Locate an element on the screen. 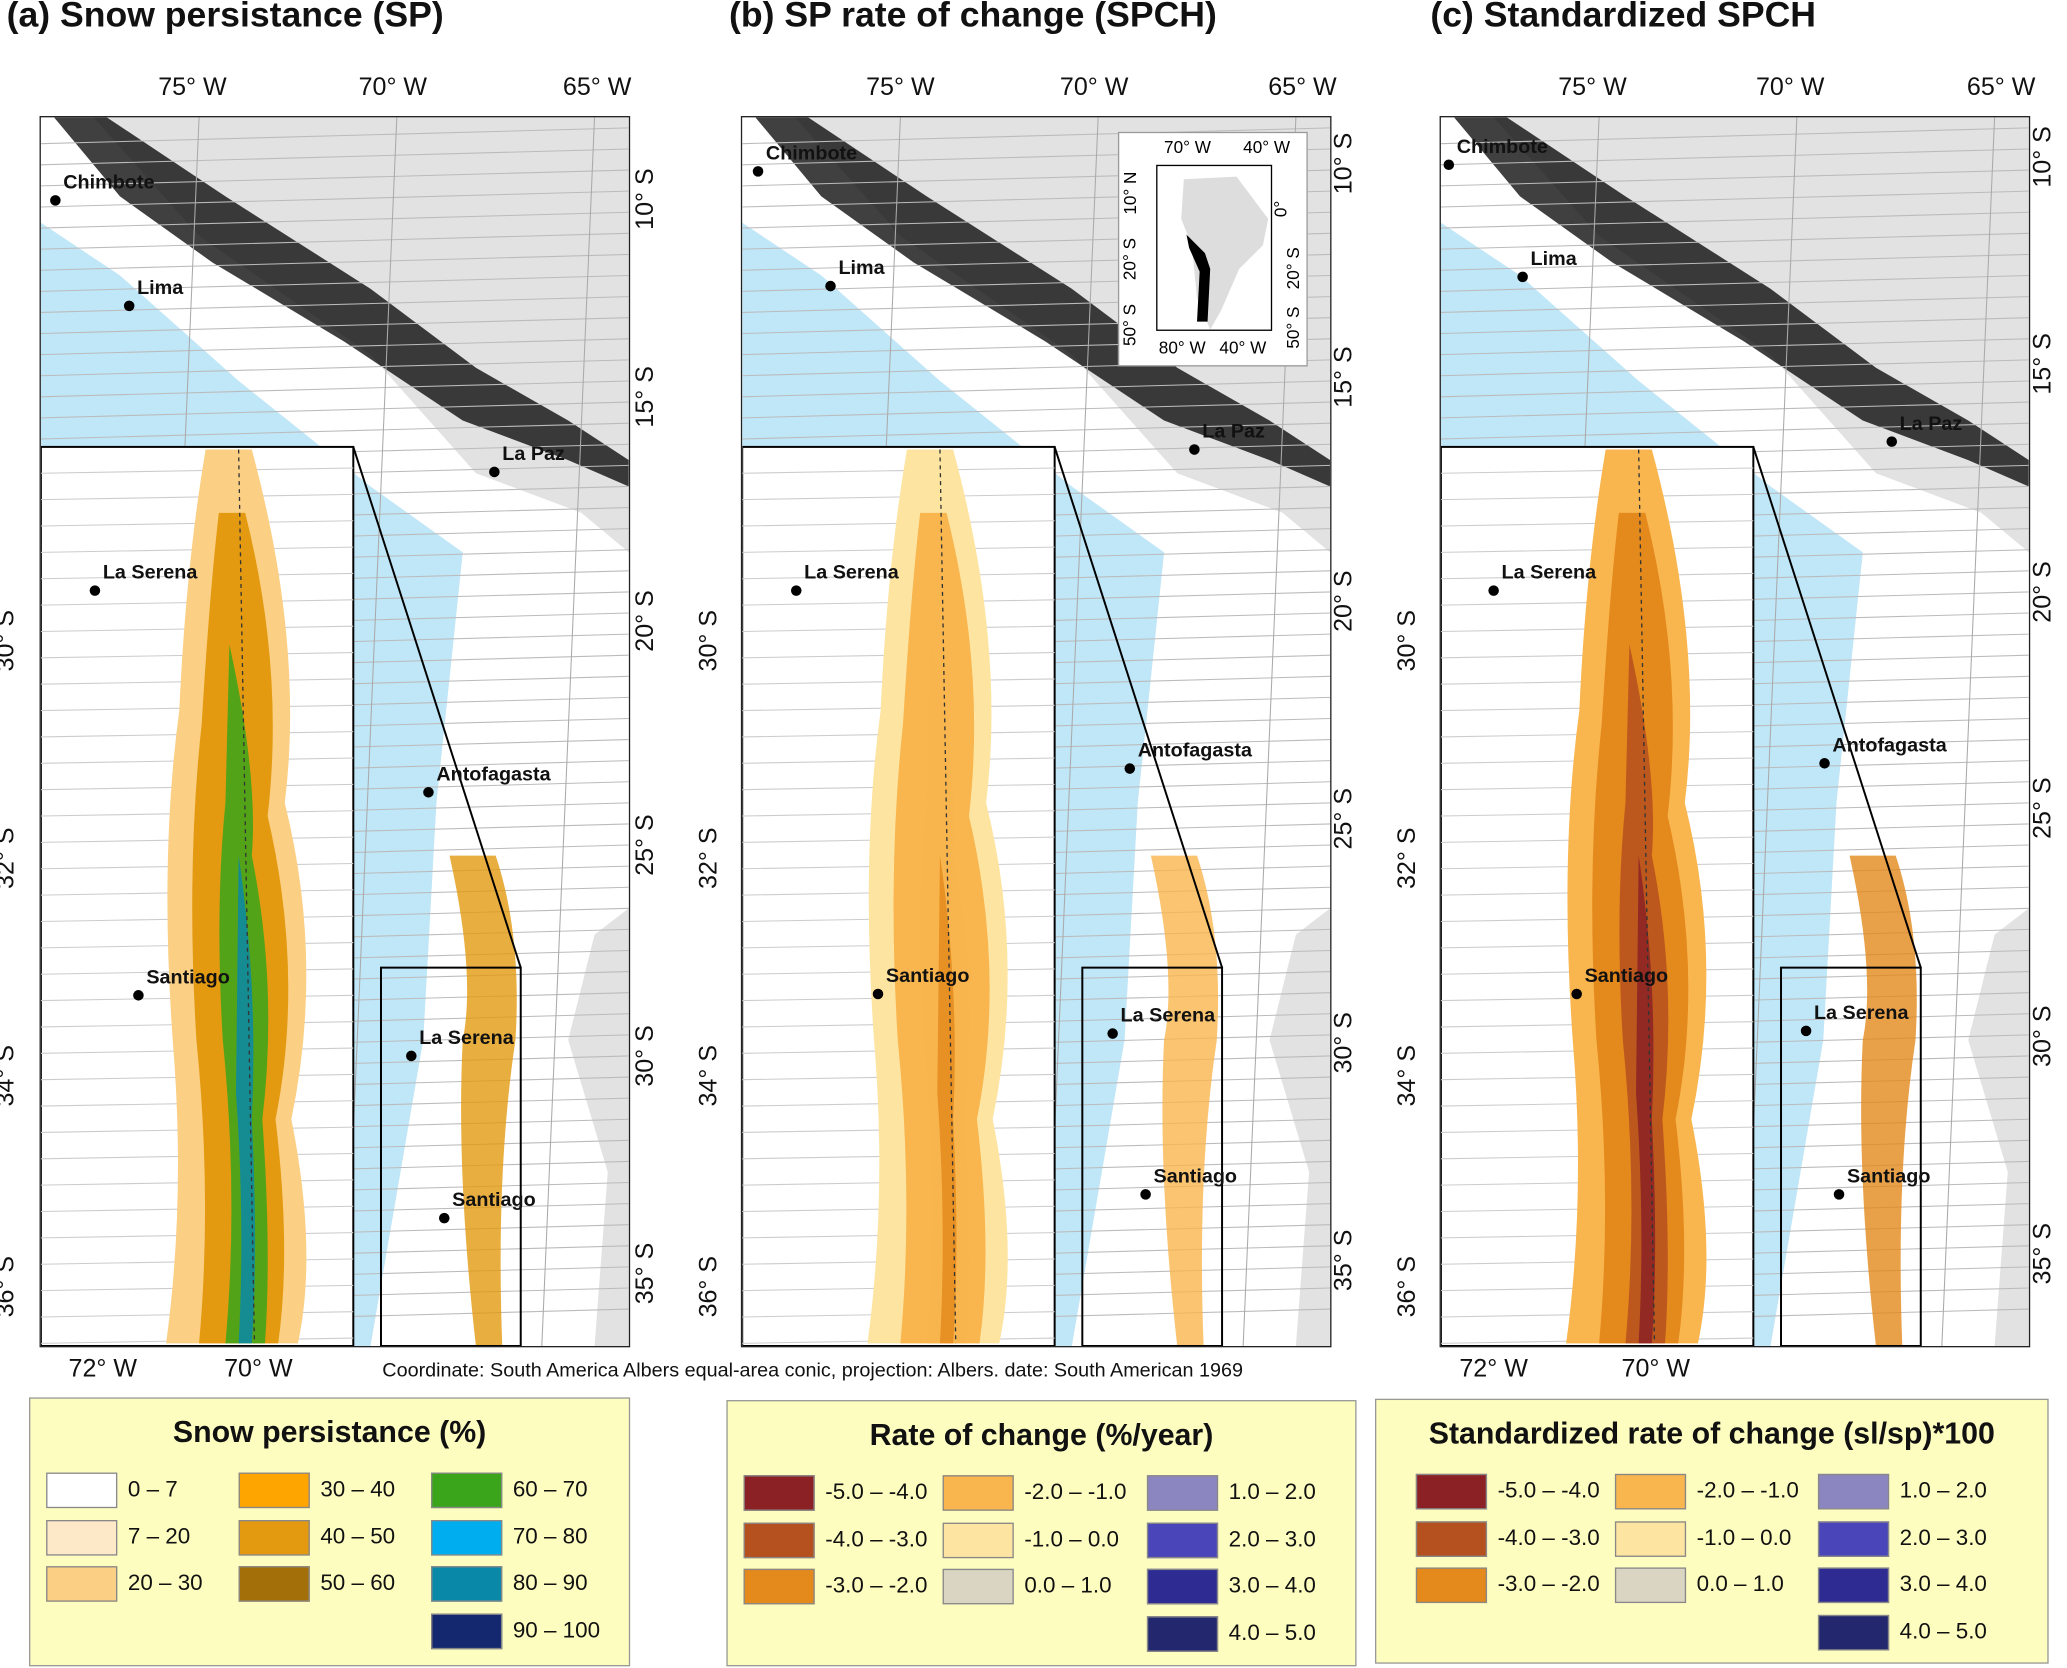  inset-longitude-label: 70° W is located at coordinates (1655, 1369).